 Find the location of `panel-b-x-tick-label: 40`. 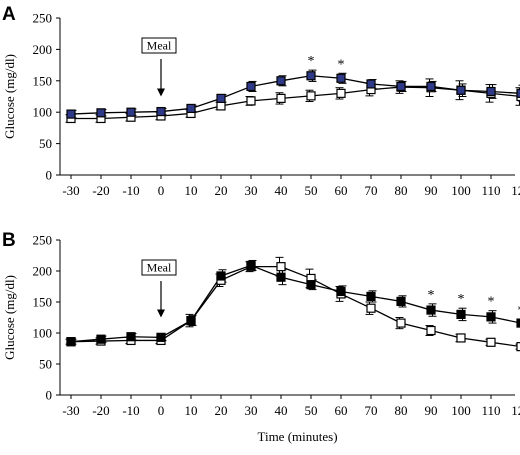

panel-b-x-tick-label: 40 is located at coordinates (281, 410).